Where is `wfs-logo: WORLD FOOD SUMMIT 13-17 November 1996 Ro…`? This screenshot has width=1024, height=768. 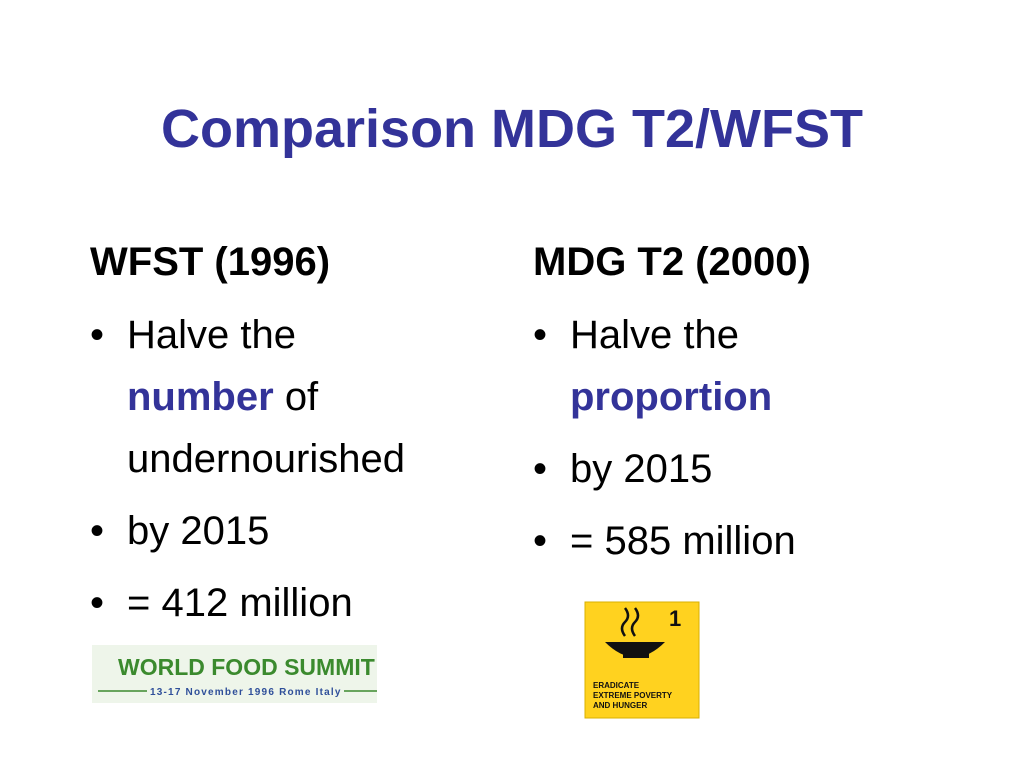 wfs-logo: WORLD FOOD SUMMIT 13-17 November 1996 Ro… is located at coordinates (234, 674).